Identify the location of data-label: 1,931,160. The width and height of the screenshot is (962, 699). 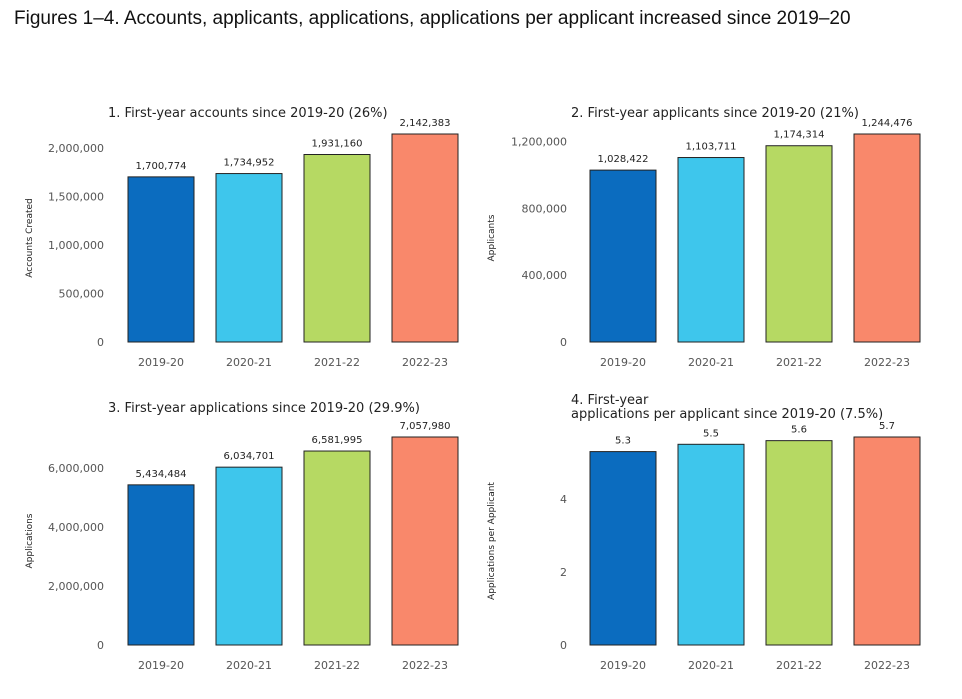
(337, 144).